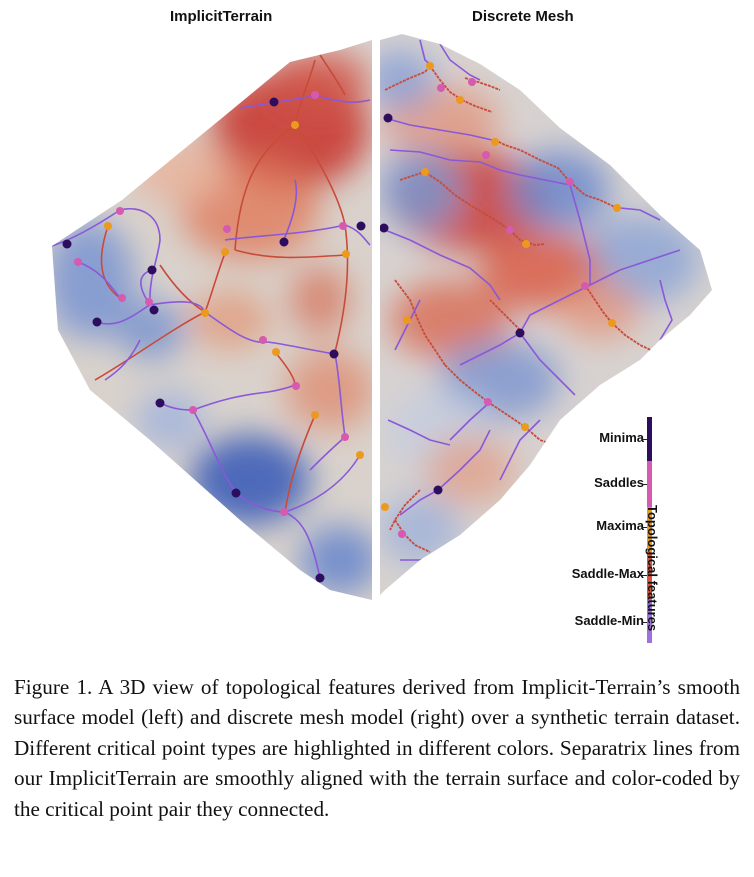 The width and height of the screenshot is (754, 877). I want to click on right-panel-title: Discrete Mesh, so click(523, 16).